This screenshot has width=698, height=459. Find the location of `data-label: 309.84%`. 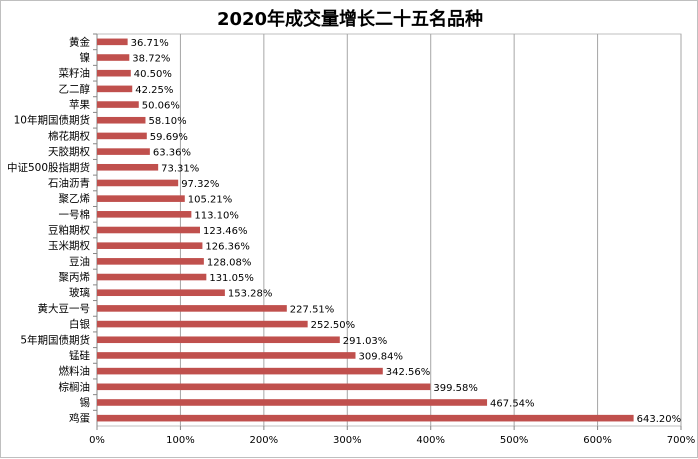

data-label: 309.84% is located at coordinates (380, 356).